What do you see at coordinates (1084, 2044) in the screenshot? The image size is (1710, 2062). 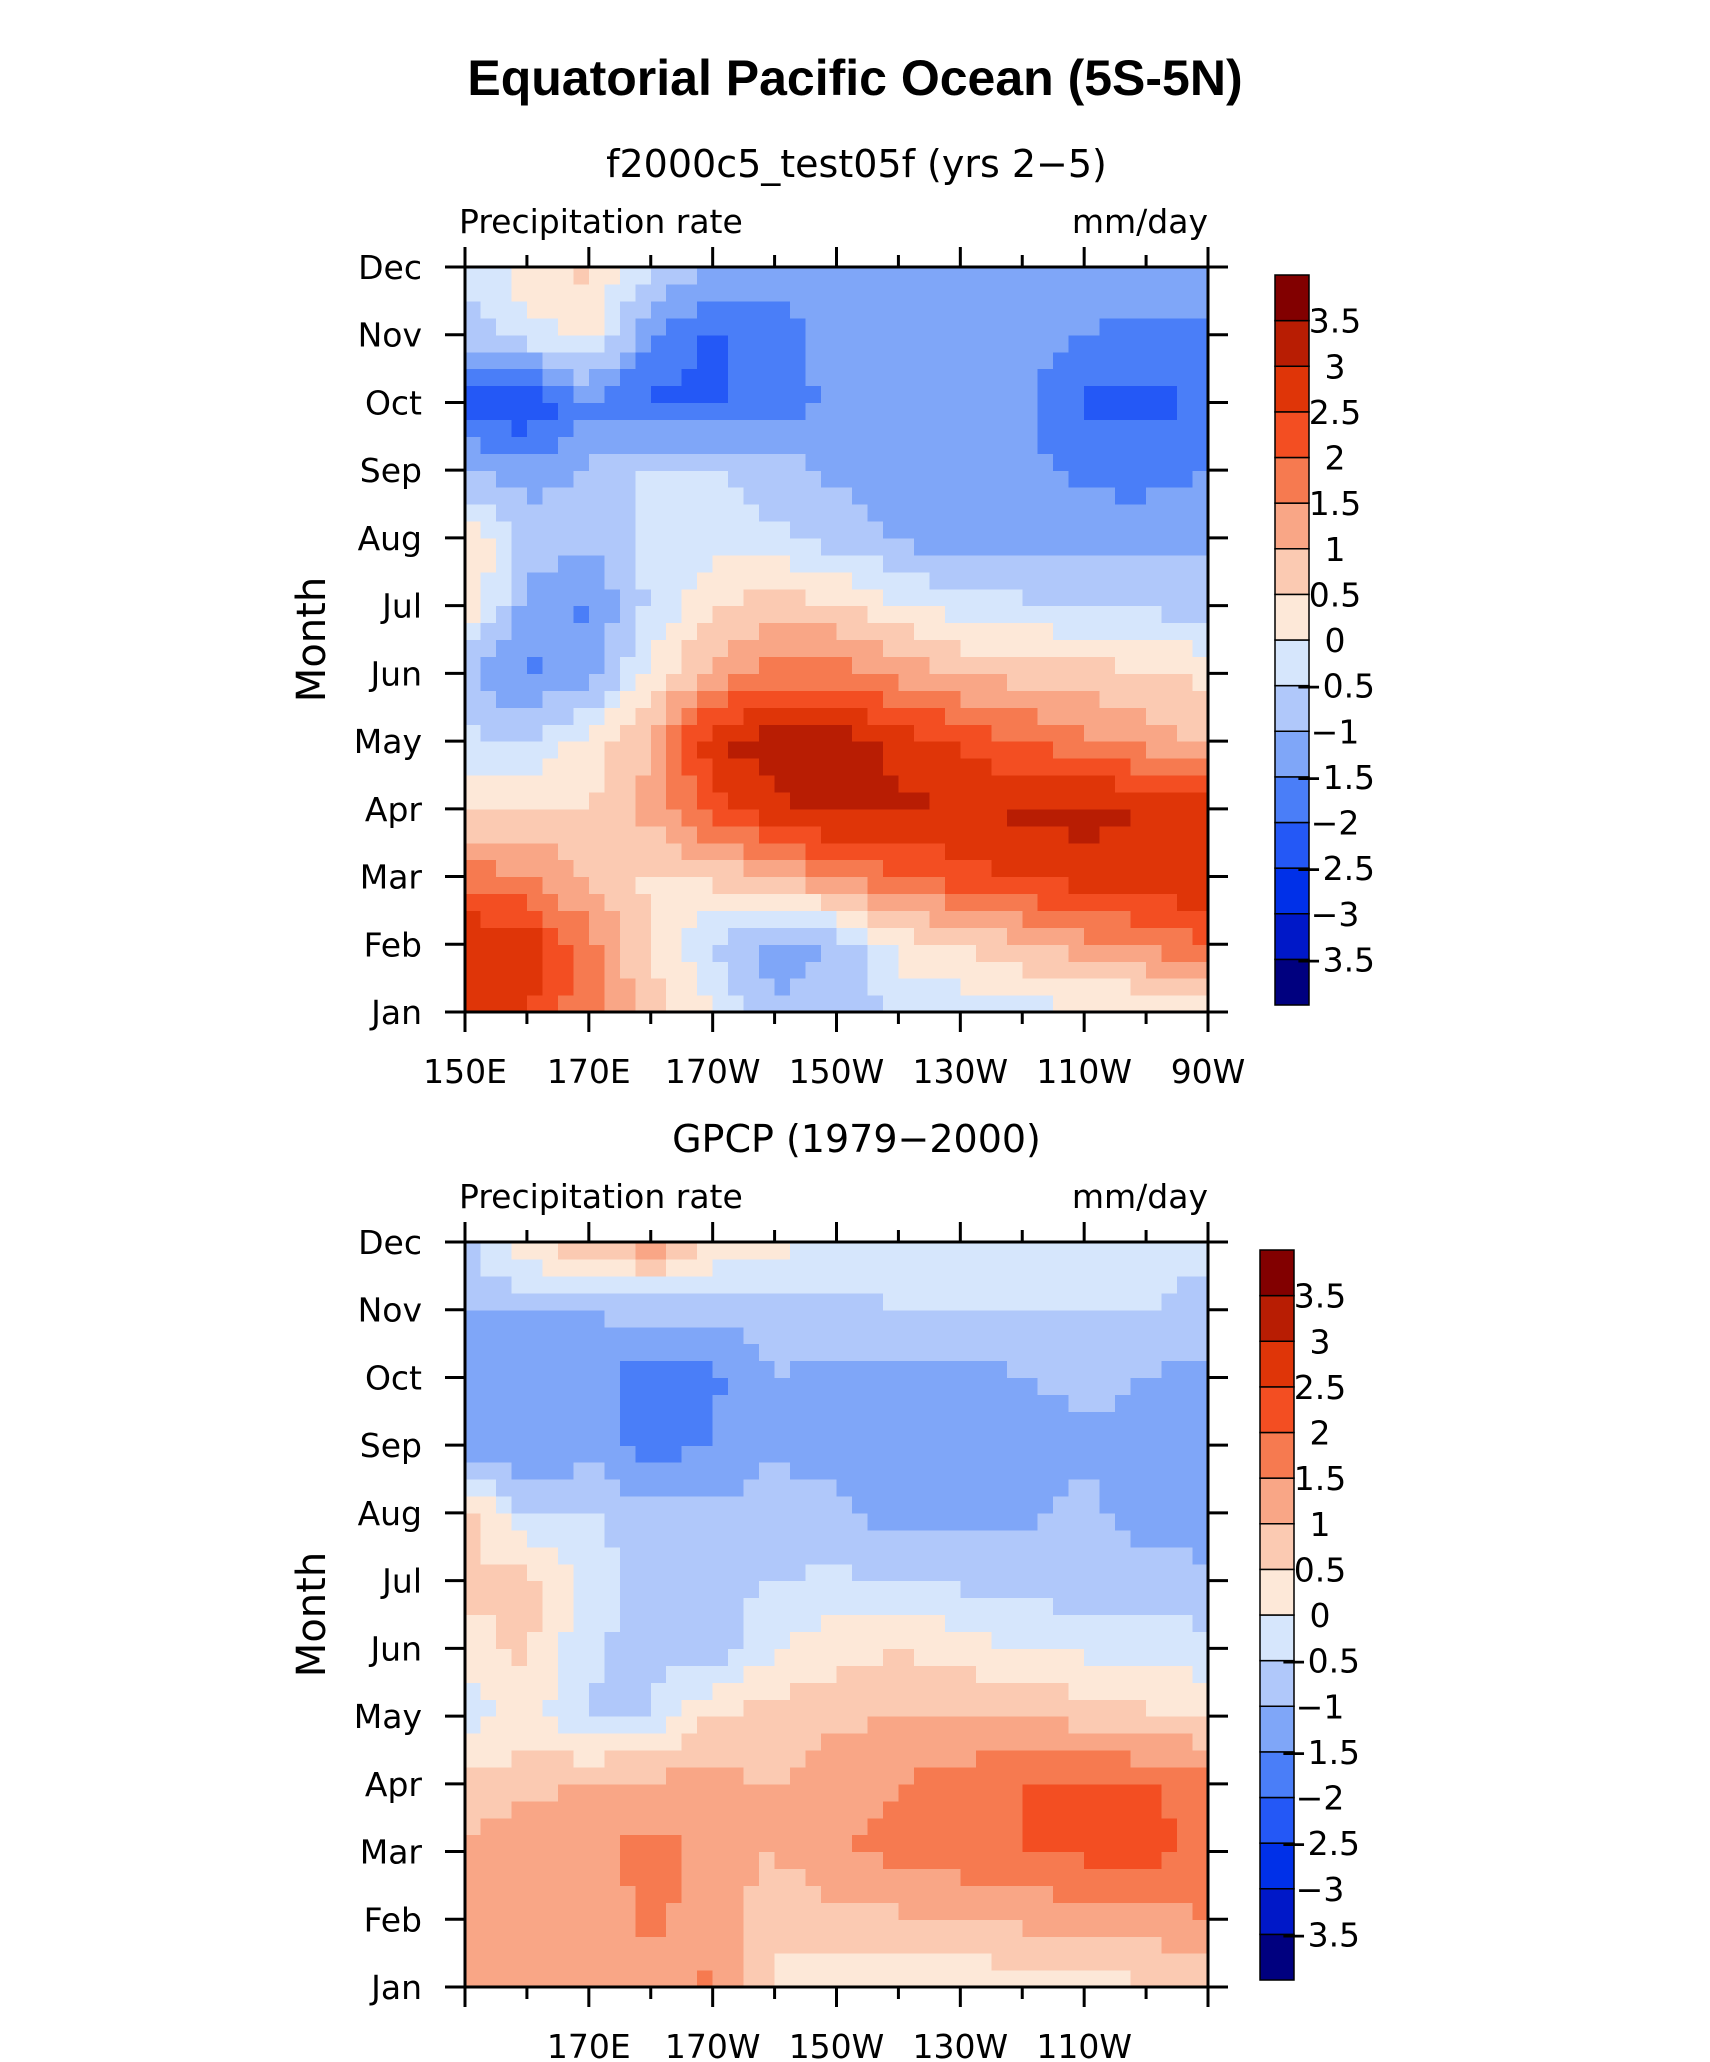 I see `x-tick-label: 110W` at bounding box center [1084, 2044].